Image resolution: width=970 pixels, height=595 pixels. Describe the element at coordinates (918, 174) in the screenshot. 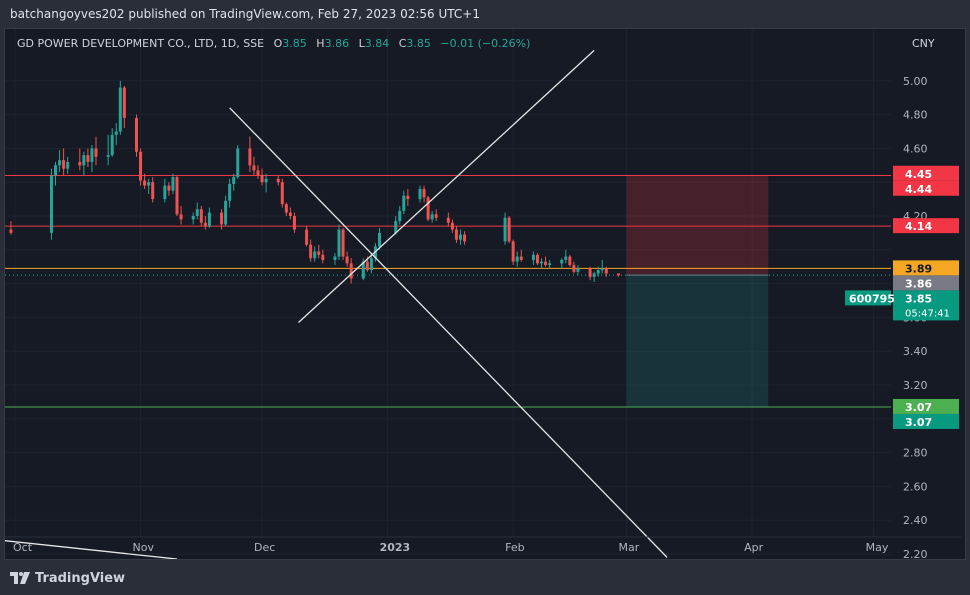

I see `price-label-text: 4.45` at that location.